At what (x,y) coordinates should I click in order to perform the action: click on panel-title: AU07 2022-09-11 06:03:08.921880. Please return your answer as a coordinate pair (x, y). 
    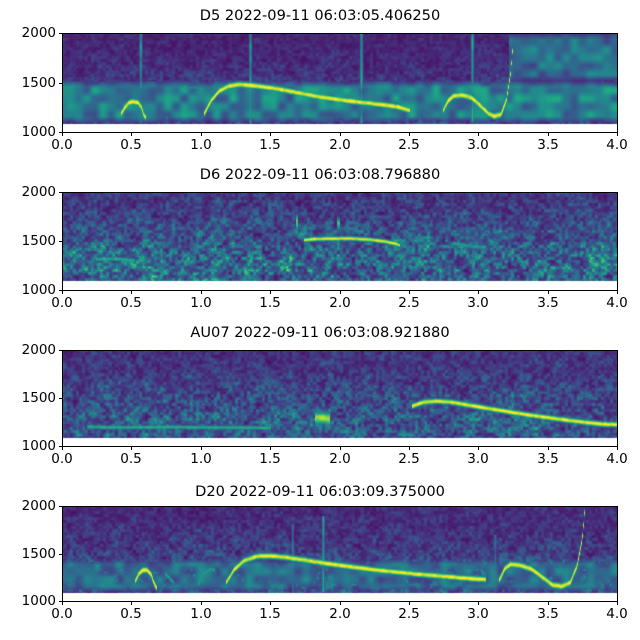
    Looking at the image, I should click on (320, 332).